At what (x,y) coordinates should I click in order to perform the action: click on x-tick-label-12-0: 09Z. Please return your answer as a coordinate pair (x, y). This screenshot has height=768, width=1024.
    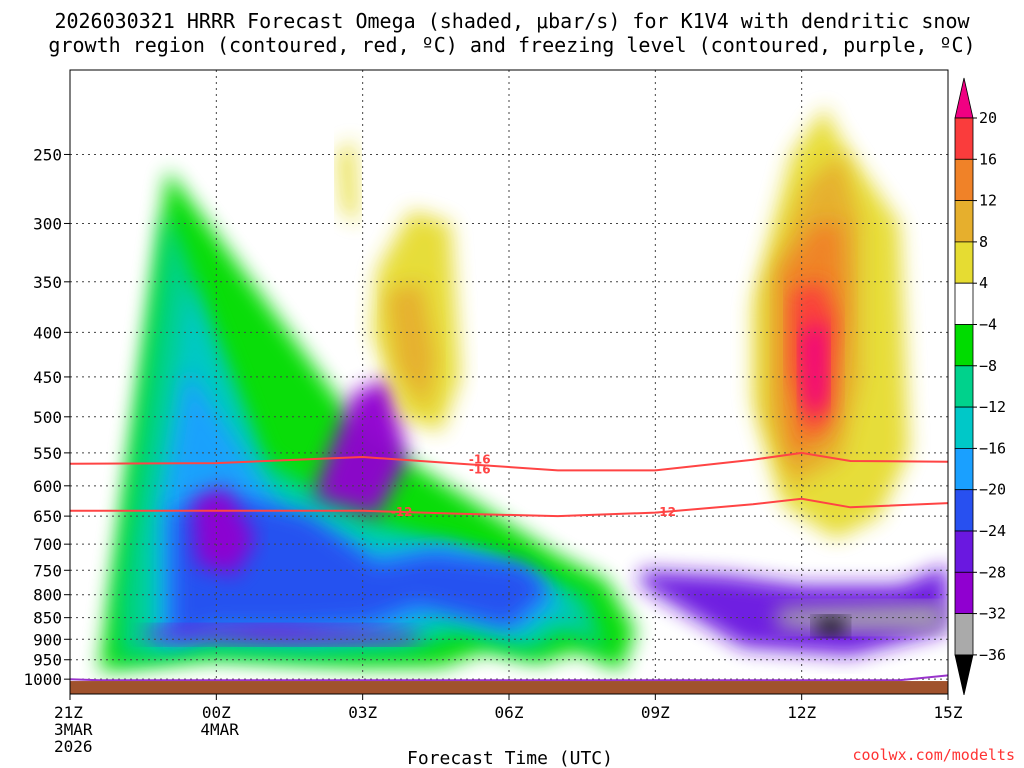
    Looking at the image, I should click on (655, 712).